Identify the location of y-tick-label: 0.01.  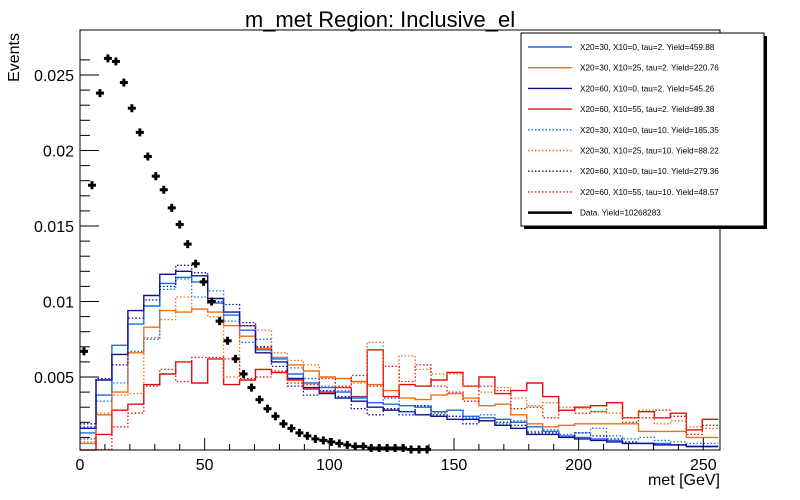
(58, 303).